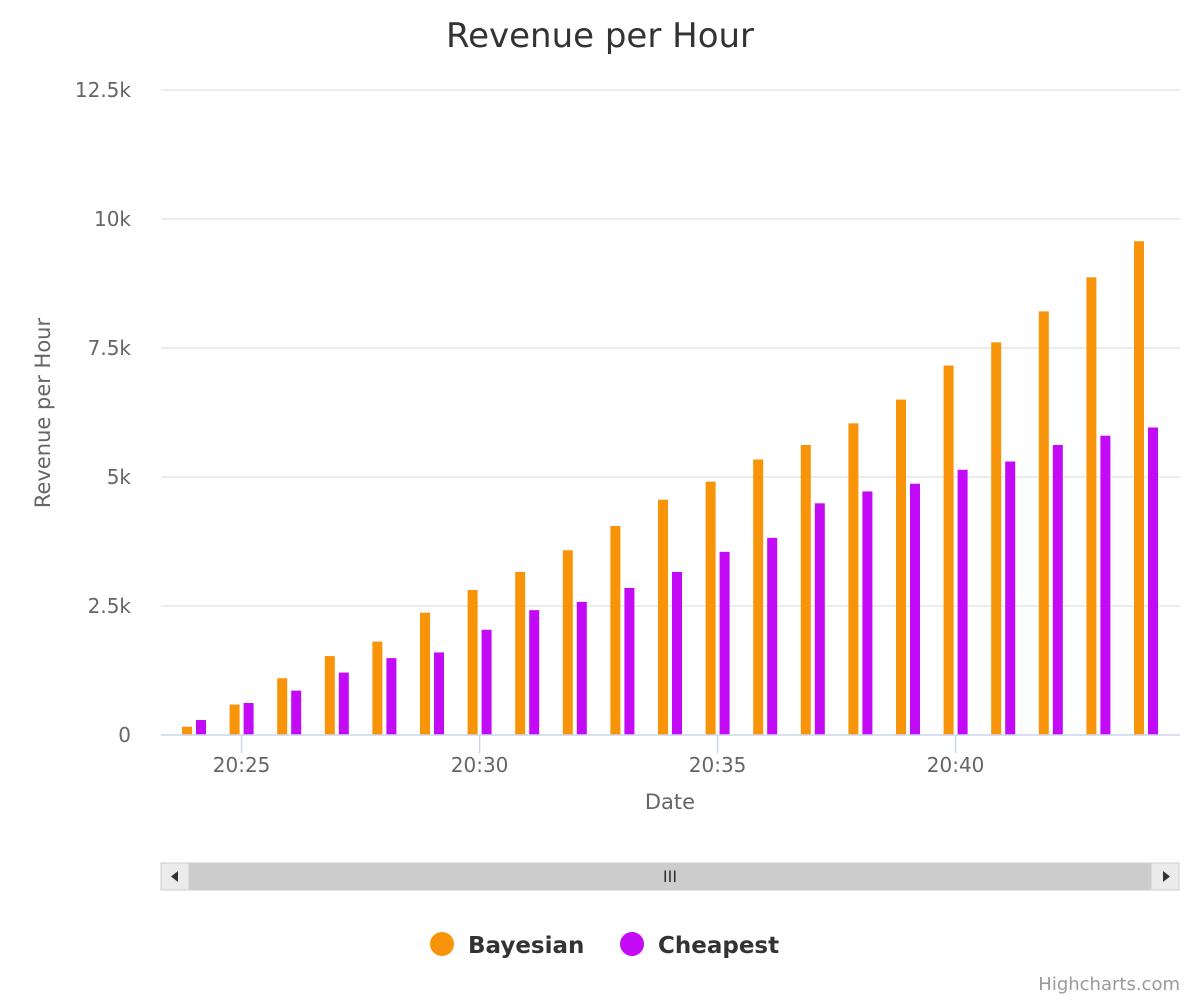 The height and width of the screenshot is (1000, 1200). What do you see at coordinates (43, 413) in the screenshot?
I see `y-axis-title: Revenue per Hour` at bounding box center [43, 413].